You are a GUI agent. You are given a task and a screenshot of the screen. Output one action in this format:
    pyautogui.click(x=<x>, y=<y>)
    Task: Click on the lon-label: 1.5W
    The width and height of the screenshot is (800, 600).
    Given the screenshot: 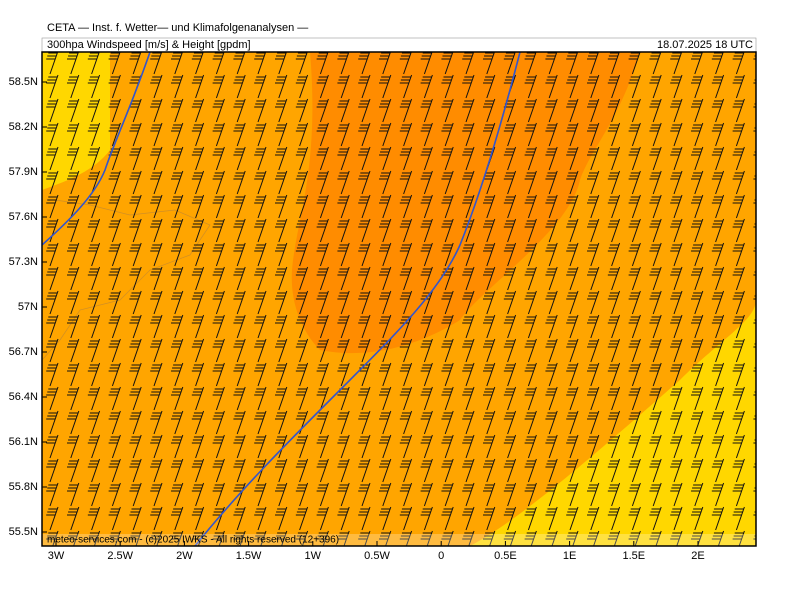 What is the action you would take?
    pyautogui.click(x=249, y=556)
    